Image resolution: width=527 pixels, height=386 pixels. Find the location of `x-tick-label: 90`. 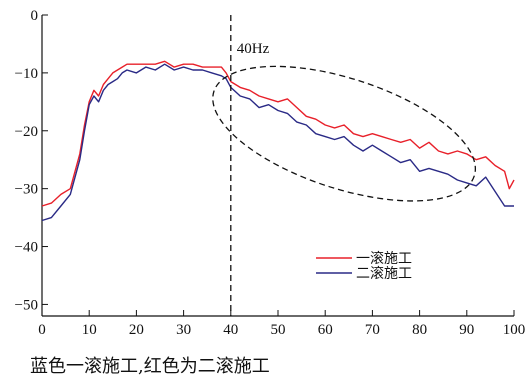

x-tick-label: 90 is located at coordinates (466, 330).